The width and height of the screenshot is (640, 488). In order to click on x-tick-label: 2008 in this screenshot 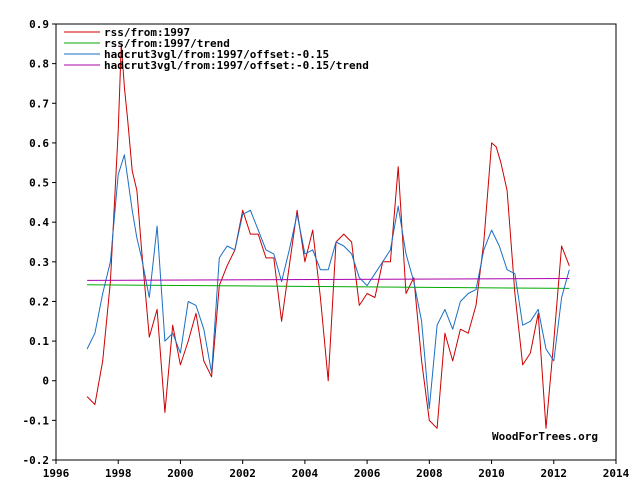, I will do `click(429, 473)`.